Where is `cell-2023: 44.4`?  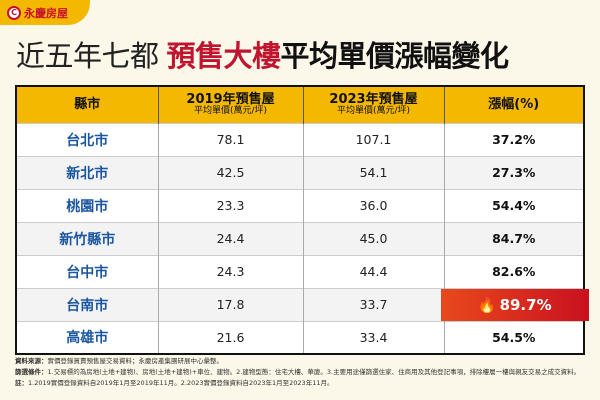 cell-2023: 44.4 is located at coordinates (373, 271).